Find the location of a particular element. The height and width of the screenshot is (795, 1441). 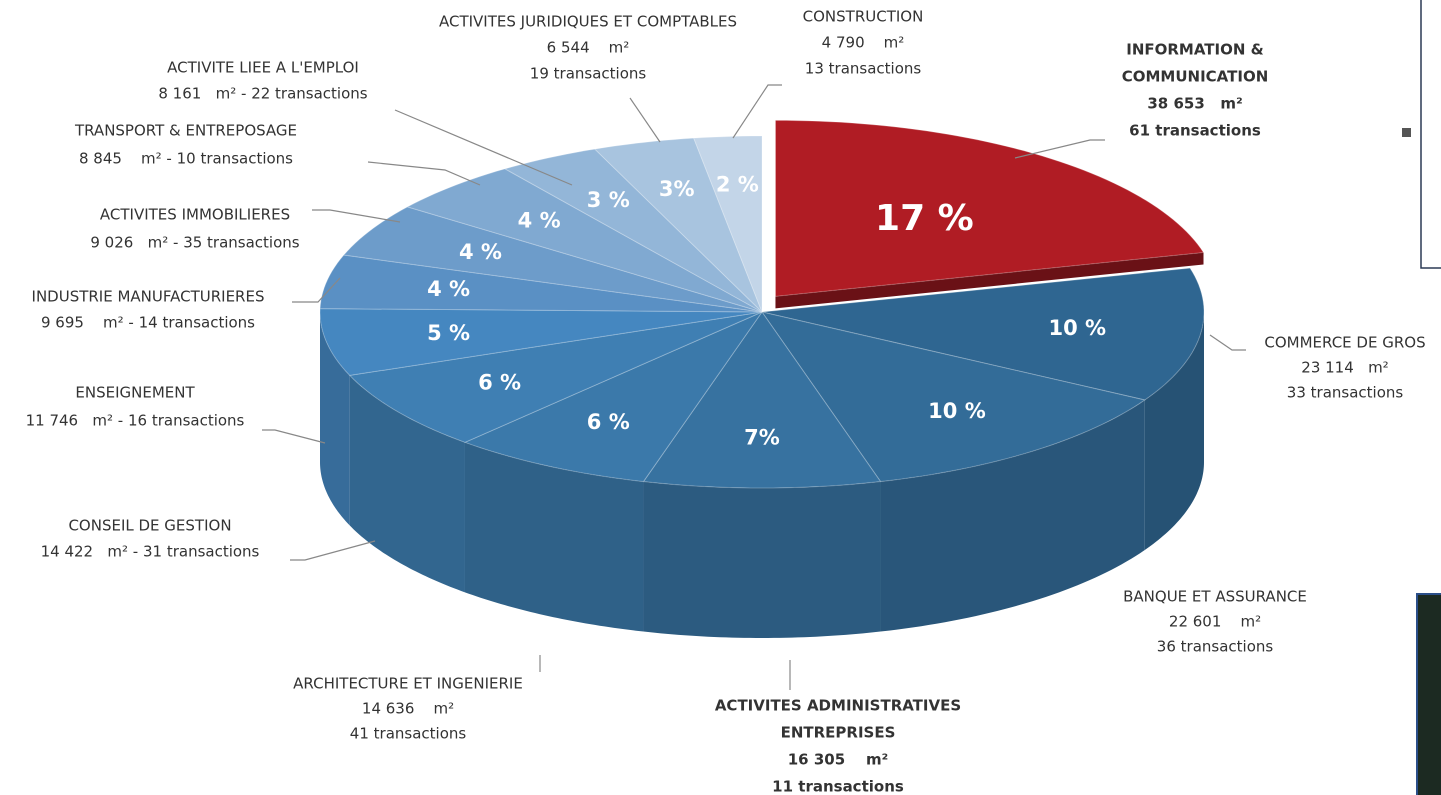

slice-percent: 17 % is located at coordinates (924, 218).